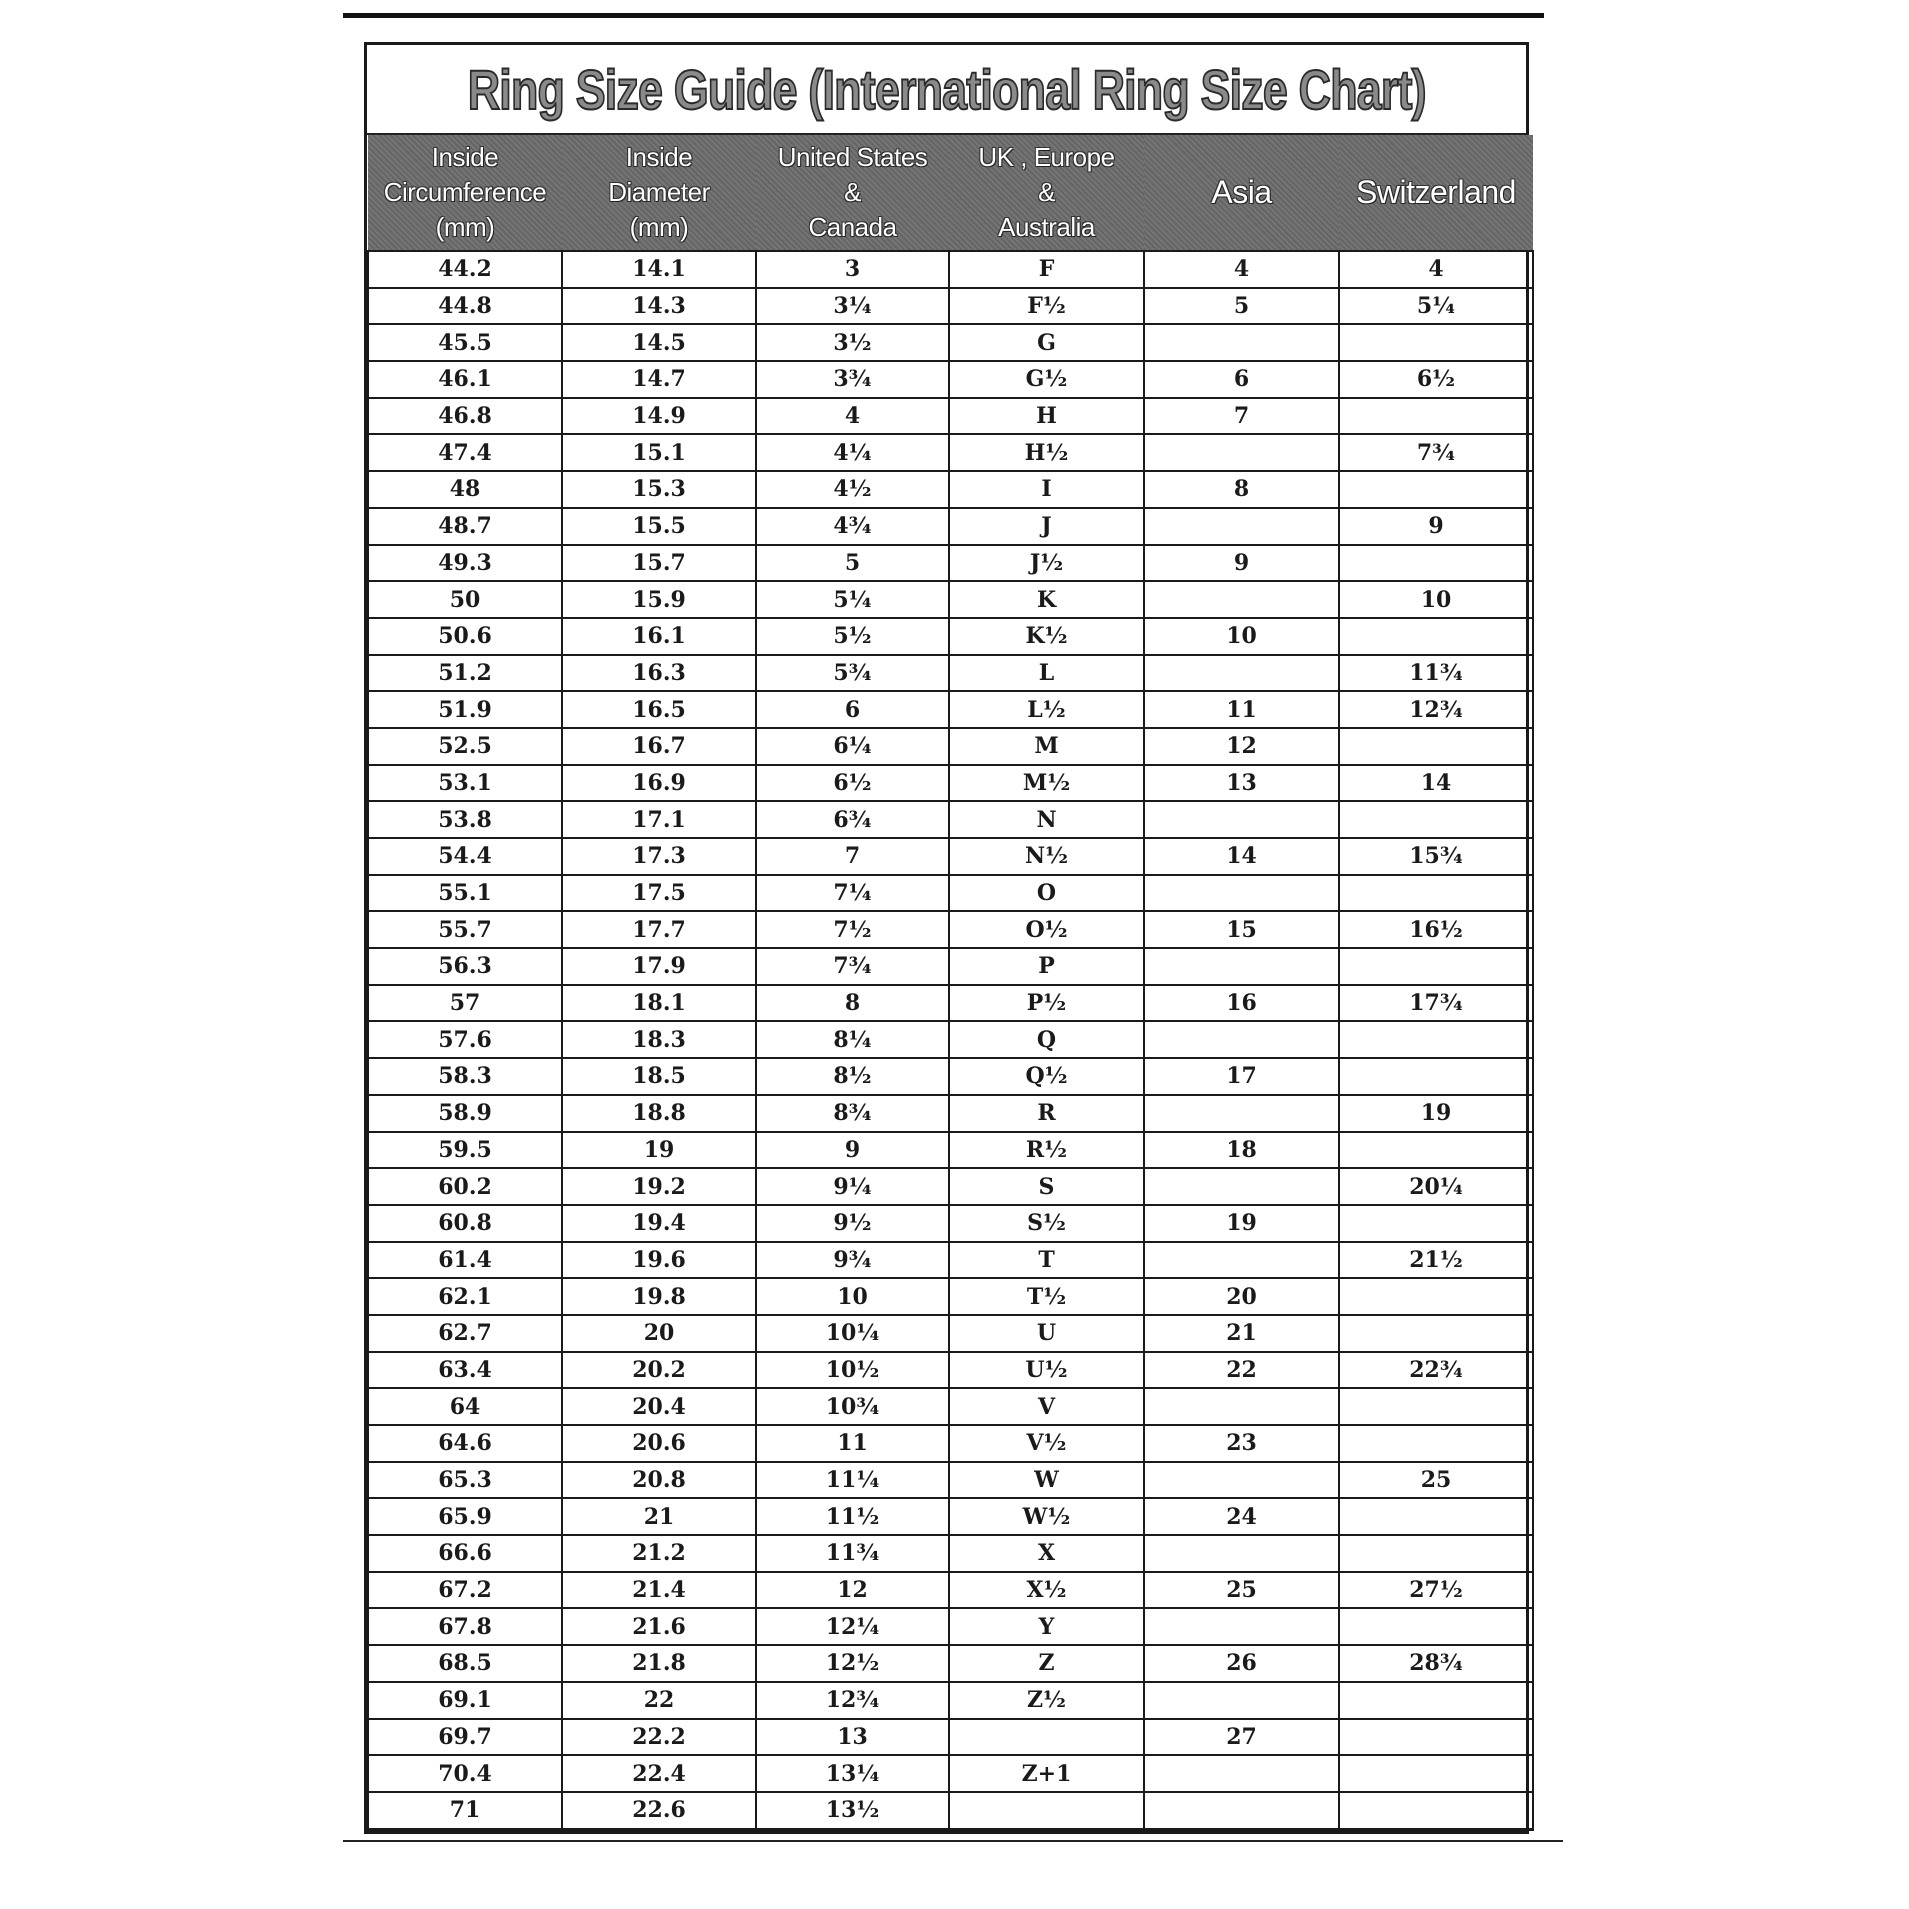 The width and height of the screenshot is (1909, 1909). Describe the element at coordinates (1046, 1333) in the screenshot. I see `cell-uk-europe-australia: U` at that location.